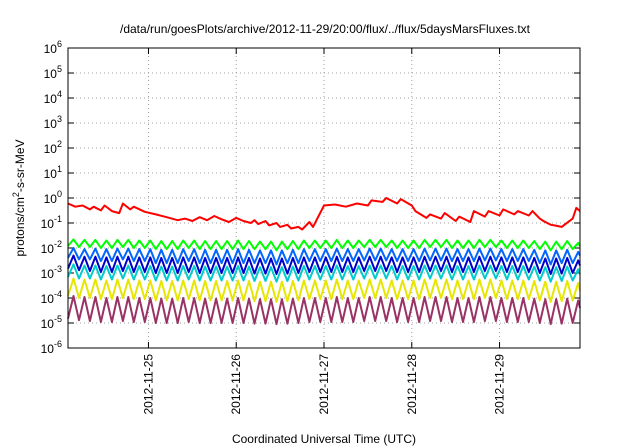 This screenshot has width=640, height=448. What do you see at coordinates (53, 172) in the screenshot?
I see `y-tick-label: 10¹` at bounding box center [53, 172].